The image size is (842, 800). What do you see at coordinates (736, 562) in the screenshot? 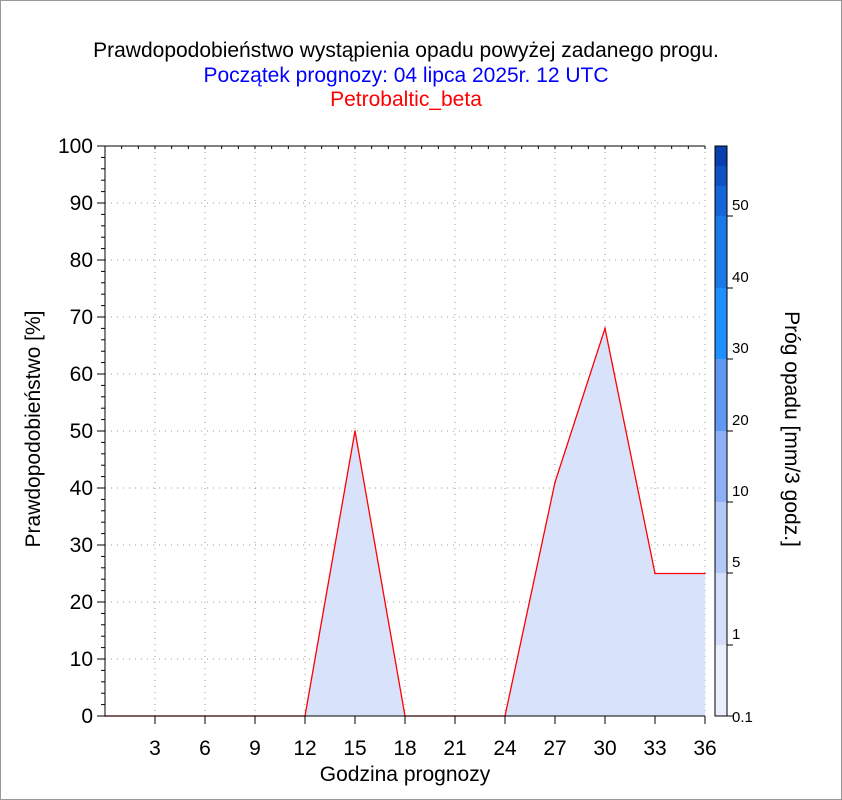
I see `colorbar-tick-label: 5` at bounding box center [736, 562].